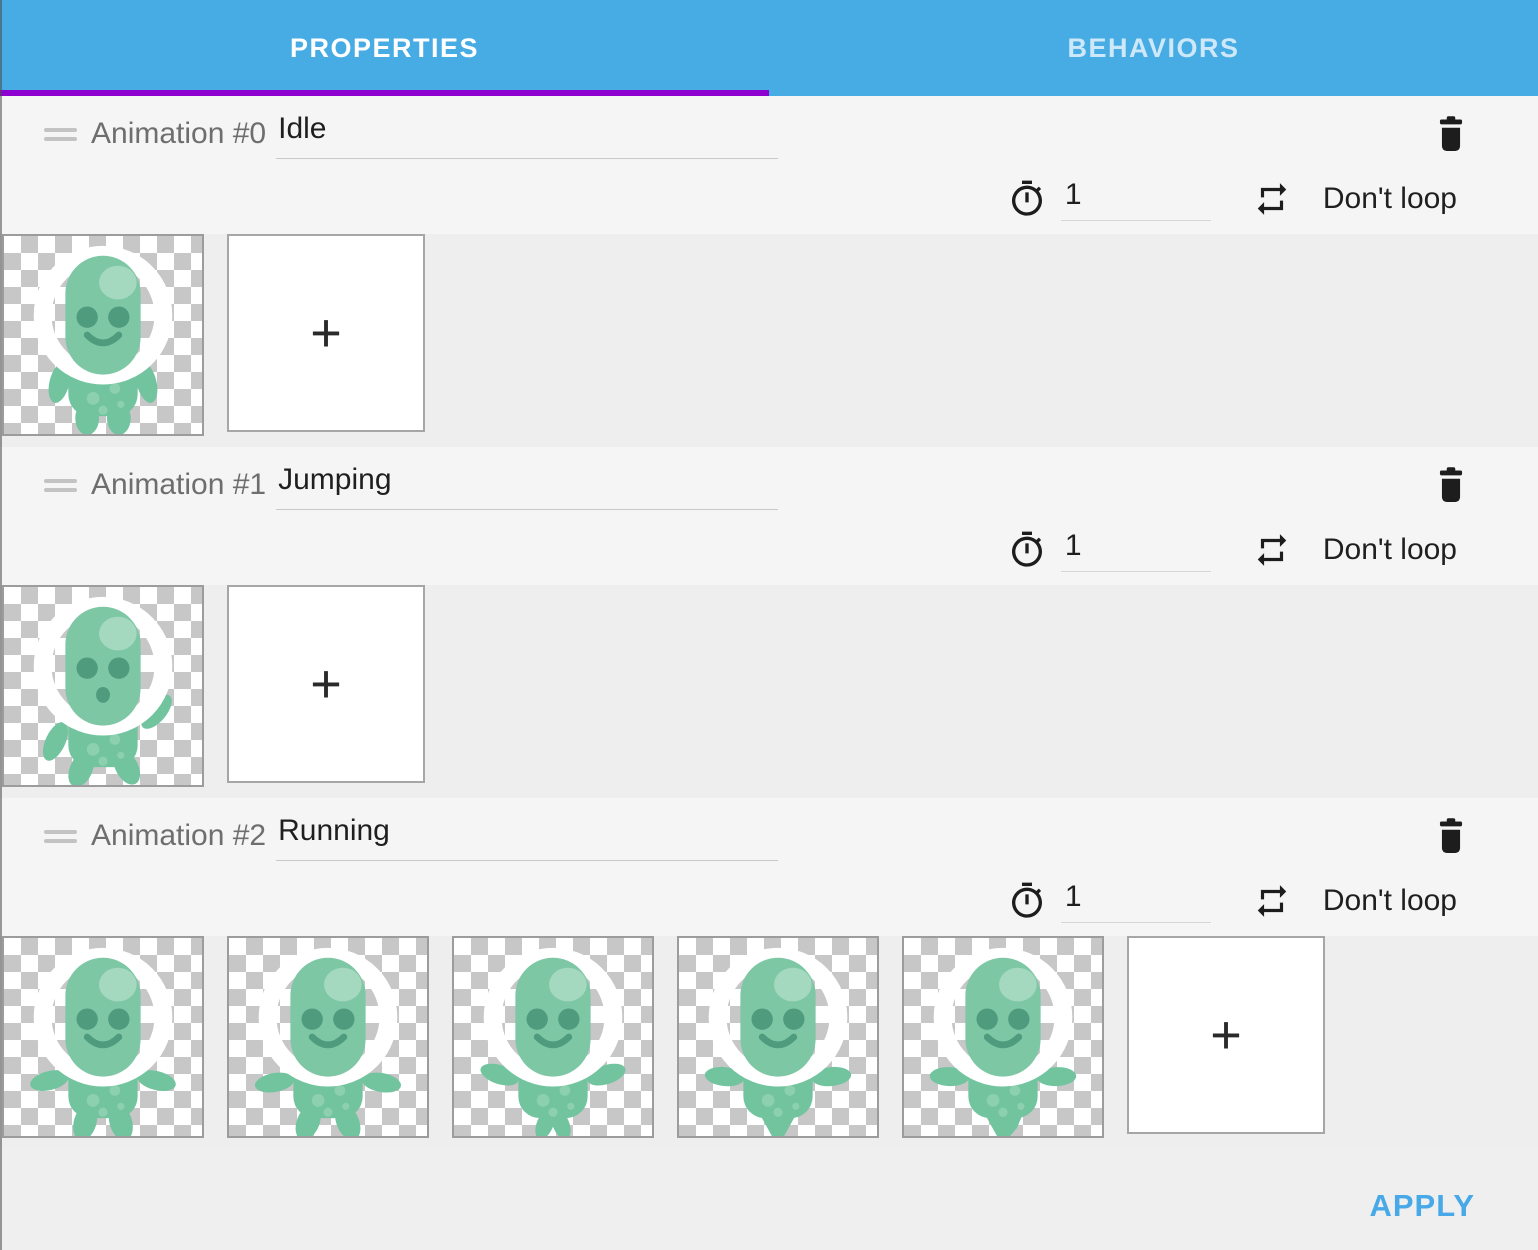 Image resolution: width=1538 pixels, height=1250 pixels. I want to click on alien-sprite-run4, so click(778, 1041).